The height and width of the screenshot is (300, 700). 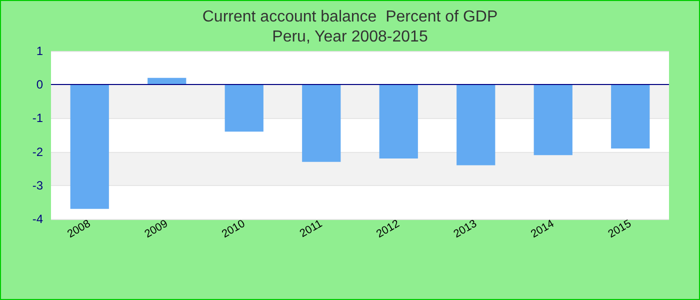 What do you see at coordinates (156, 229) in the screenshot?
I see `x-tick-label: 2009` at bounding box center [156, 229].